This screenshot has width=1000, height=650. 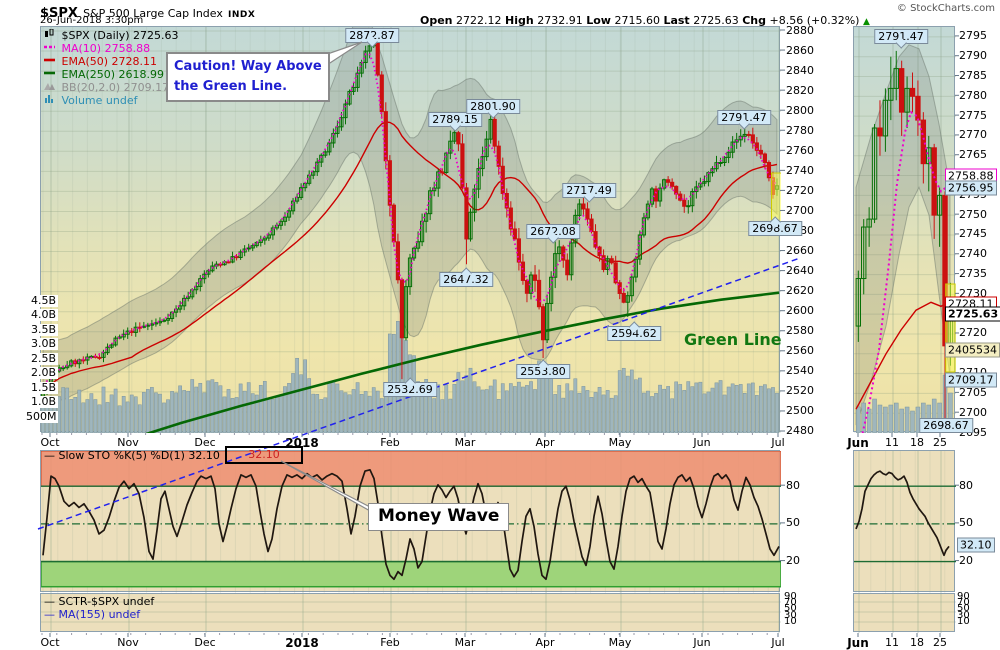 I want to click on price-axis-label: 2520, so click(x=800, y=391).